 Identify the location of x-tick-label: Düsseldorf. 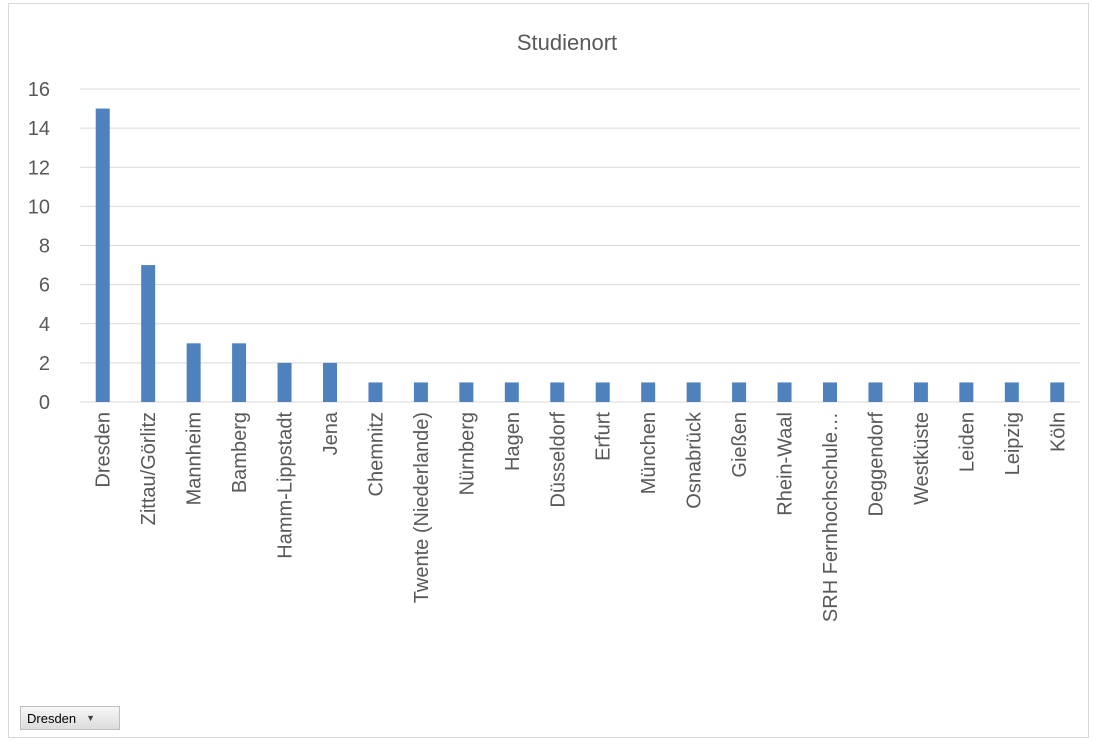
(558, 460).